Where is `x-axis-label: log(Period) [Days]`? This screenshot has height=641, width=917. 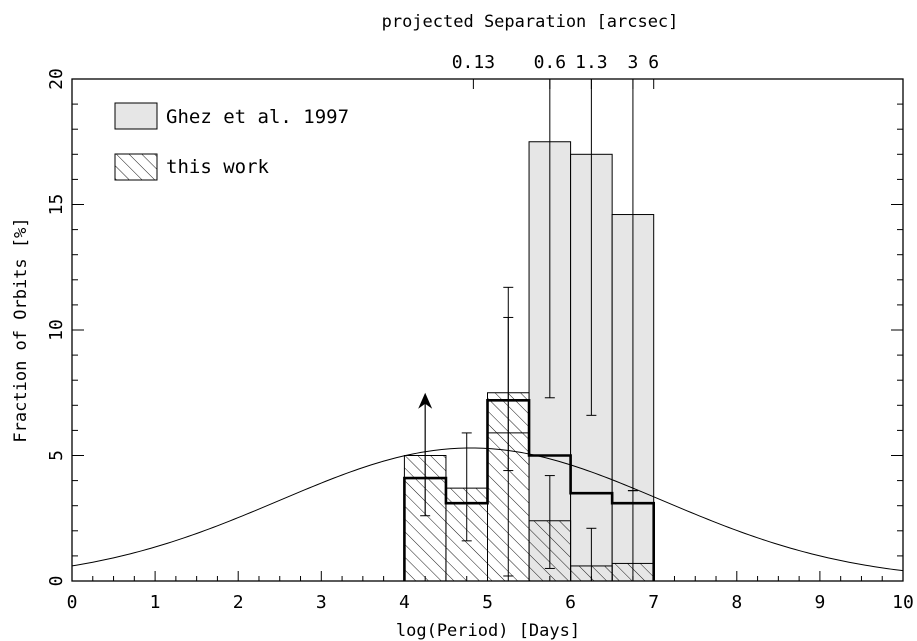 x-axis-label: log(Period) [Days] is located at coordinates (488, 631).